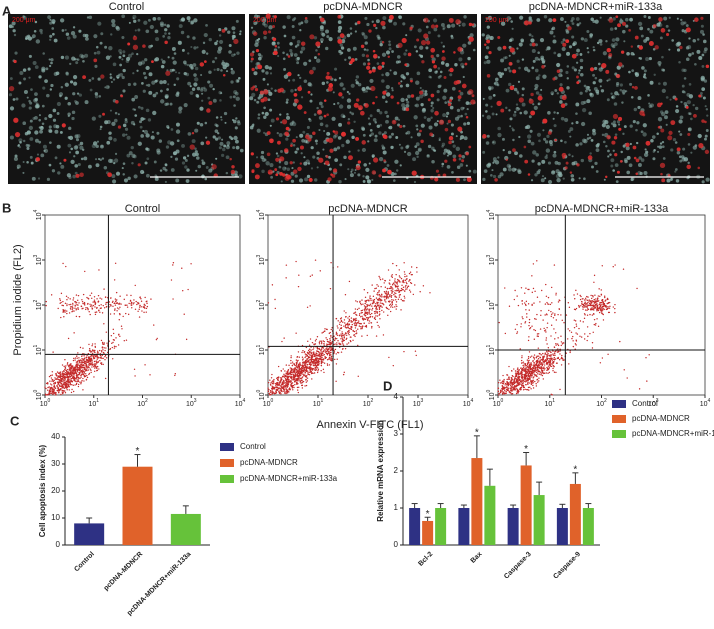  I want to click on micrograph, so click(126, 99).